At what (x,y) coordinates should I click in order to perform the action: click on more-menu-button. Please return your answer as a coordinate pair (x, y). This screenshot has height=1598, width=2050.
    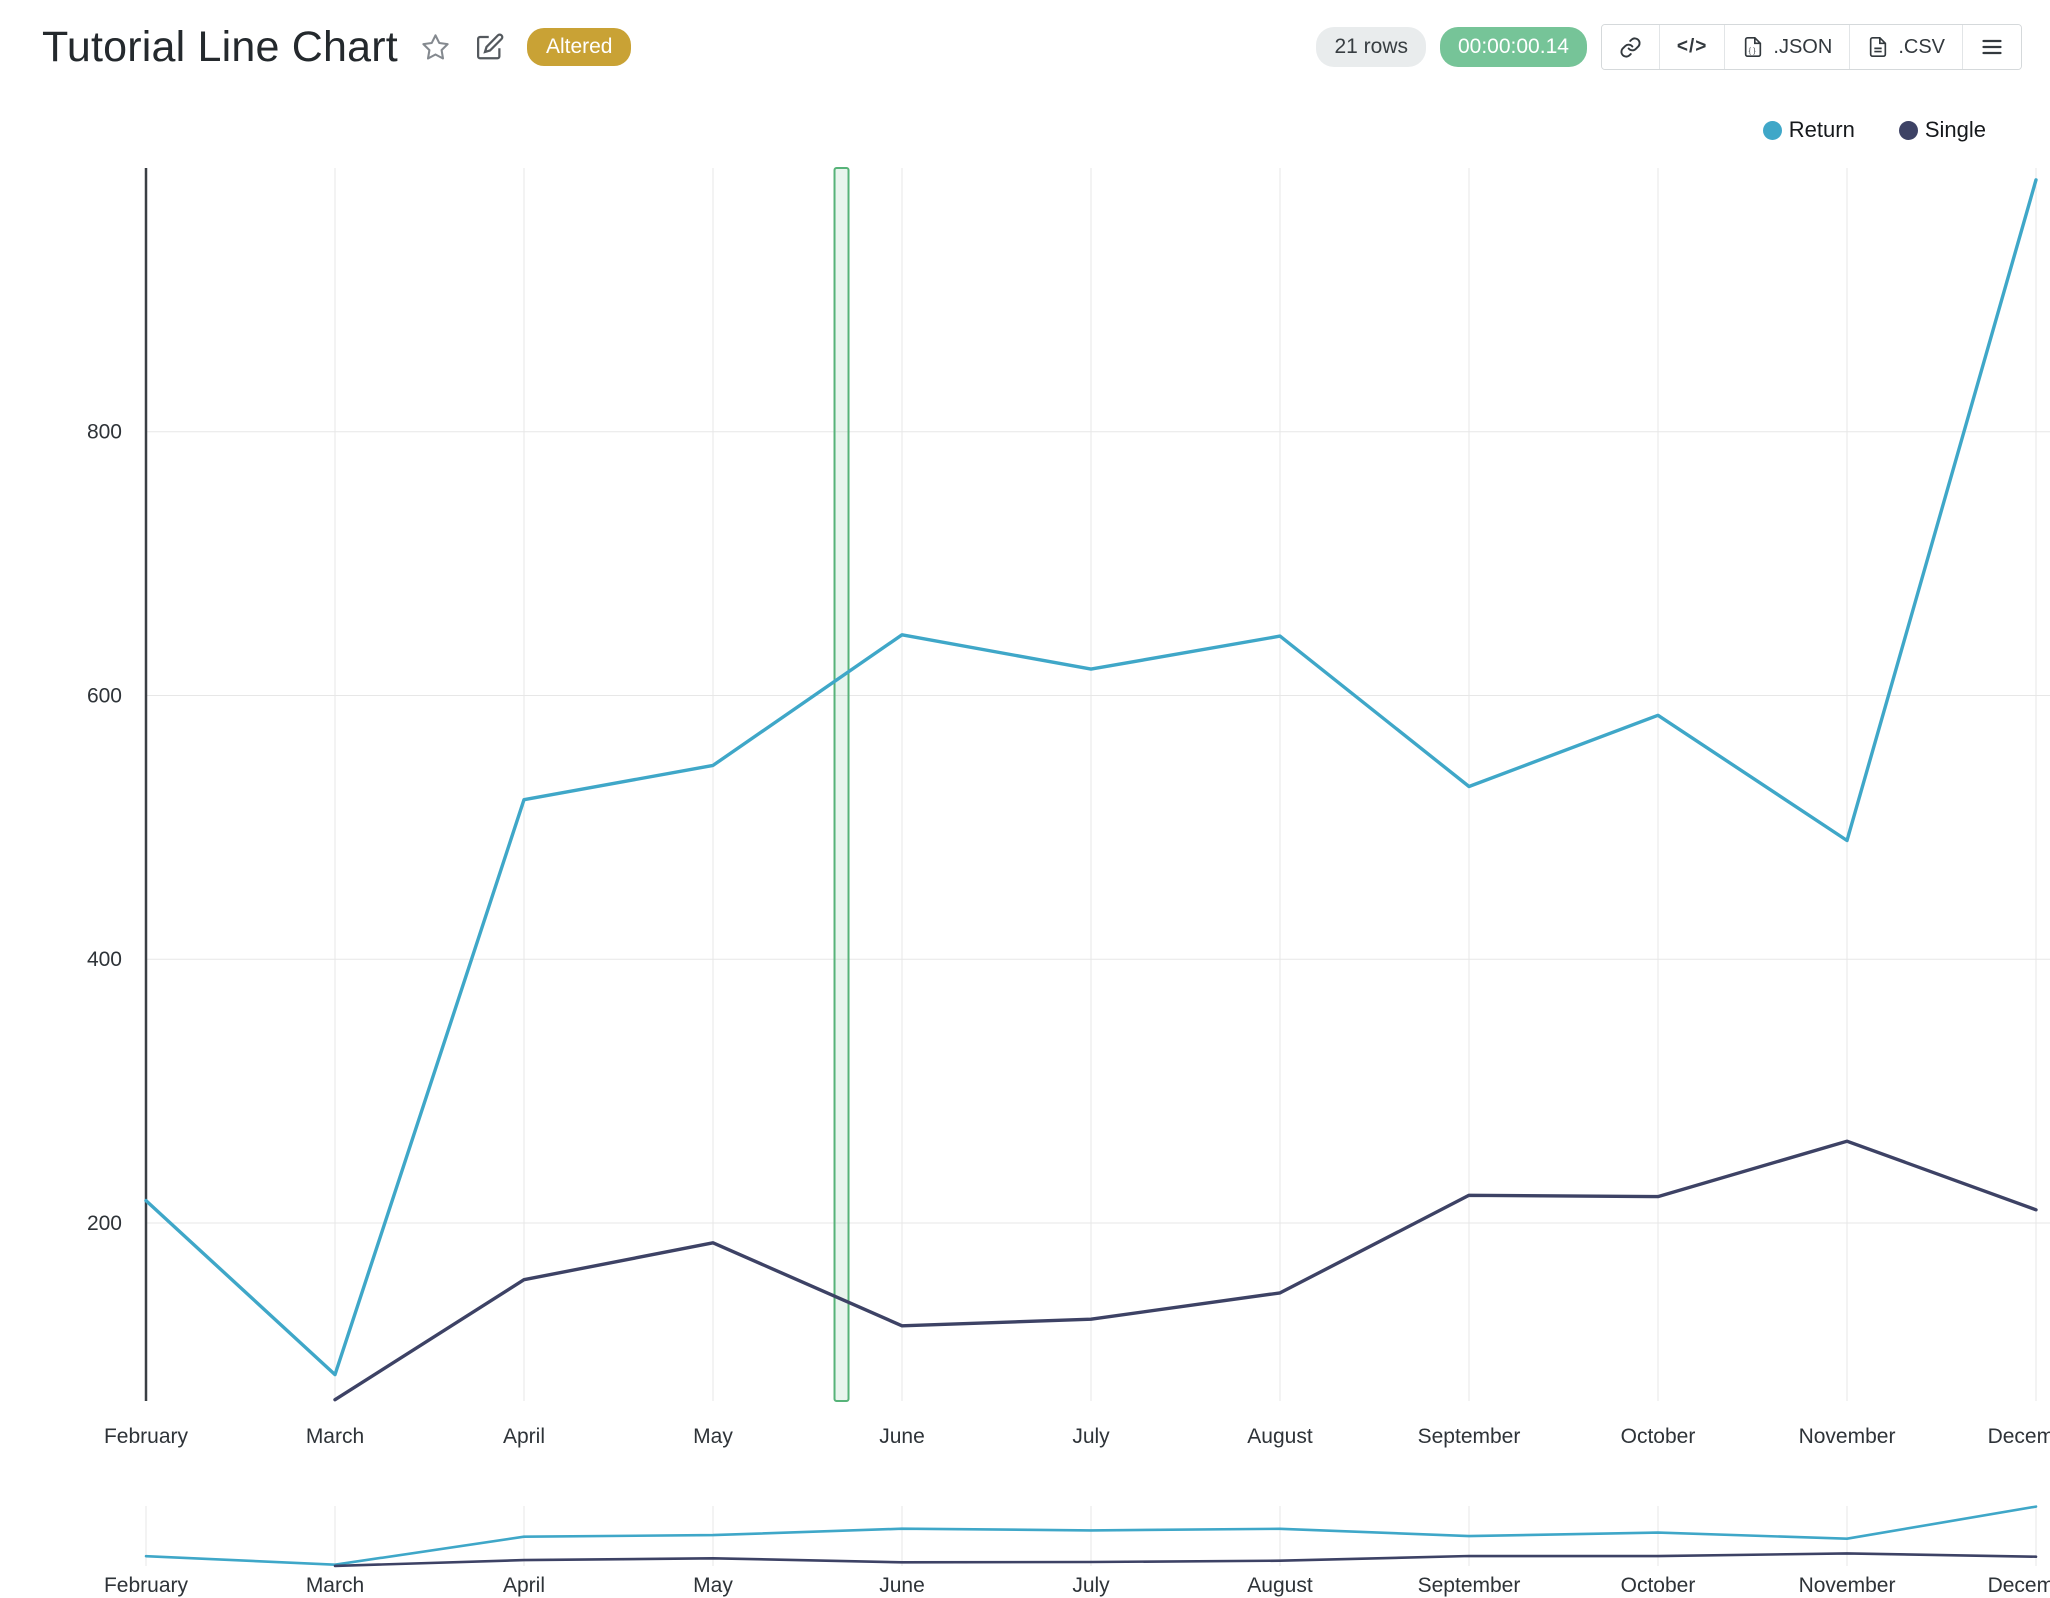
    Looking at the image, I should click on (1991, 47).